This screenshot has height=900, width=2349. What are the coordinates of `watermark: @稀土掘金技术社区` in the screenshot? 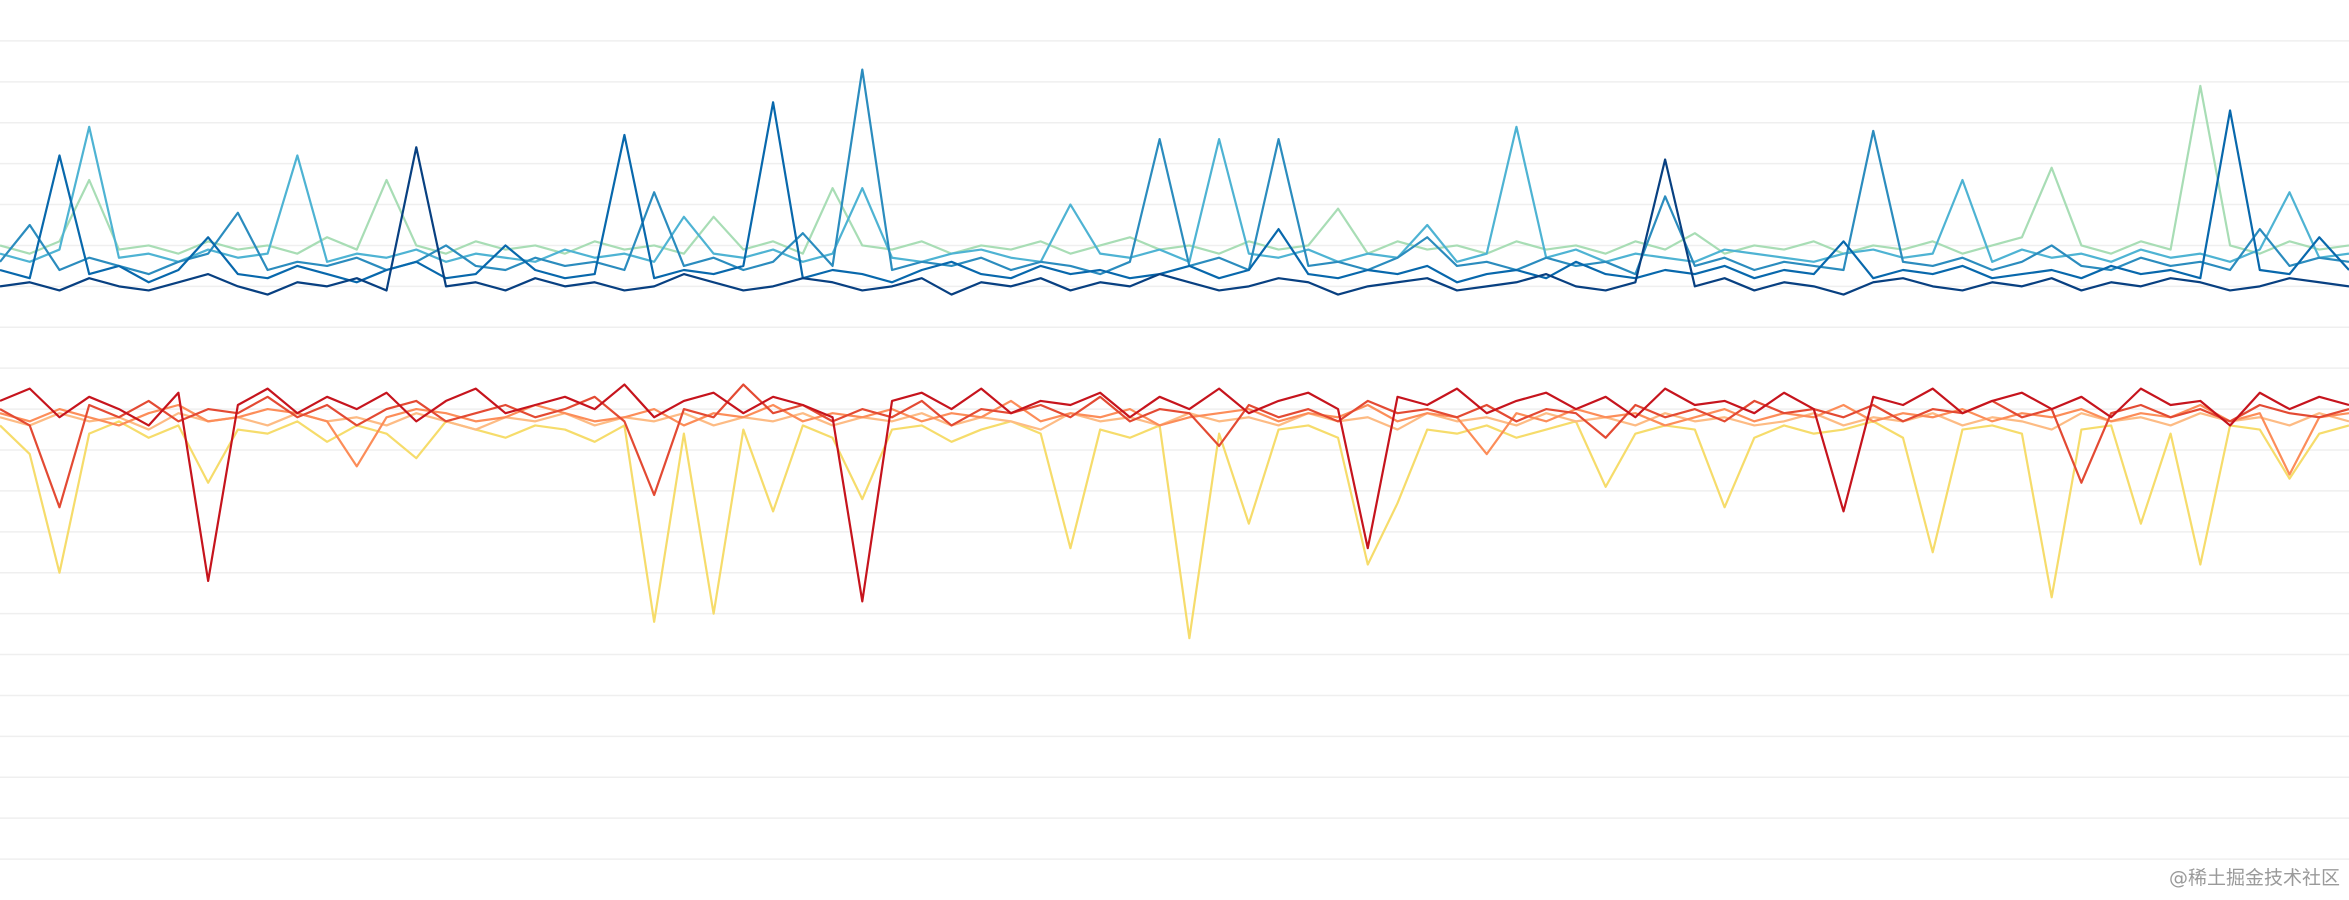 It's located at (2254, 878).